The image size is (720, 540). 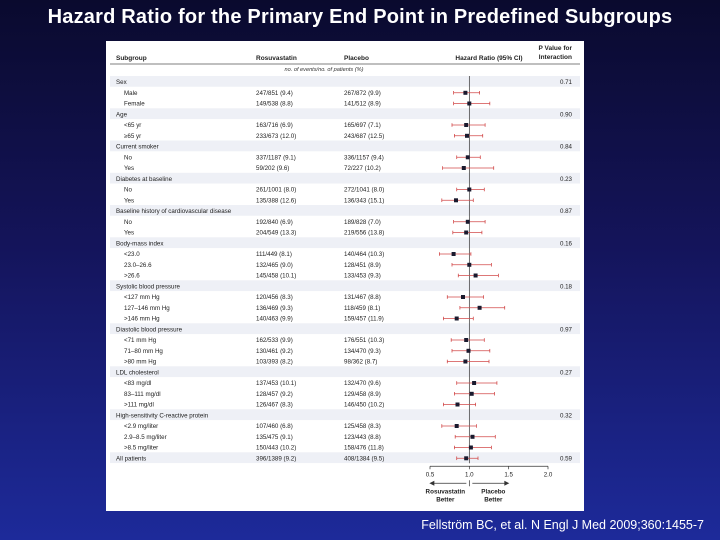 What do you see at coordinates (446, 491) in the screenshot?
I see `footer-left-line1: Rosuvastatin` at bounding box center [446, 491].